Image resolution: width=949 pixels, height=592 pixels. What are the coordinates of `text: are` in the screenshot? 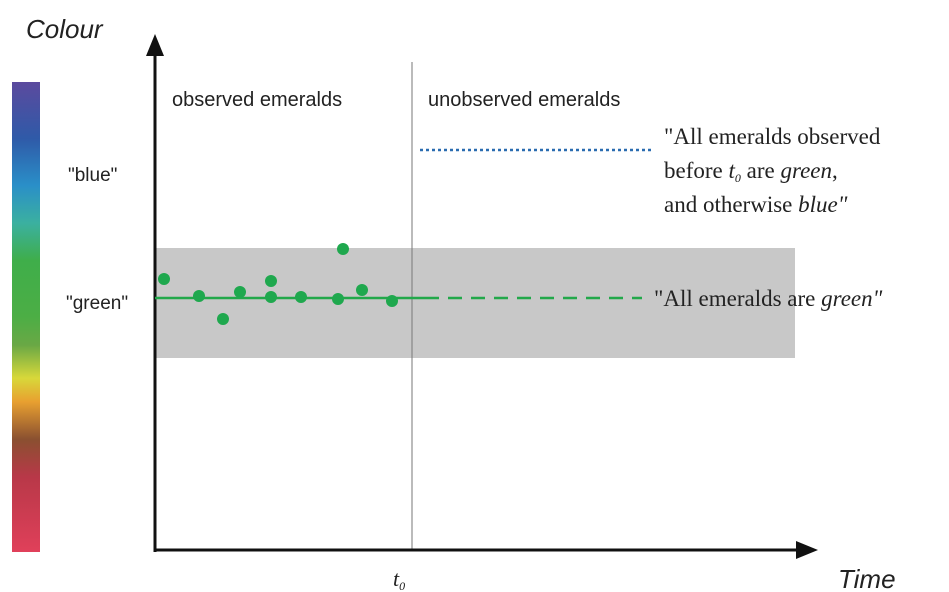 It's located at (761, 170).